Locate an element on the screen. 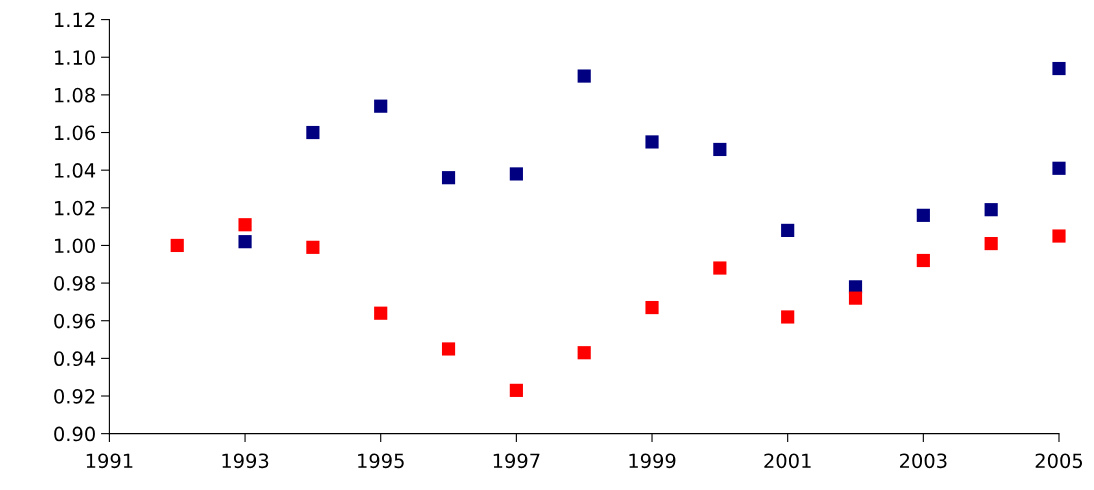  y-tick-label: 1.10 is located at coordinates (75, 57).